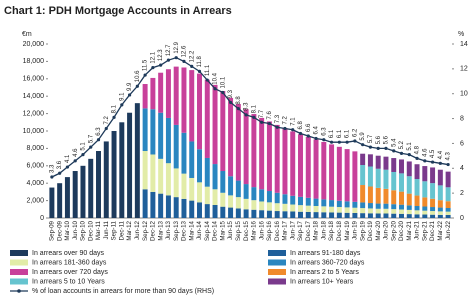  Describe the element at coordinates (254, 108) in the screenshot. I see `value-label: 8.1` at that location.